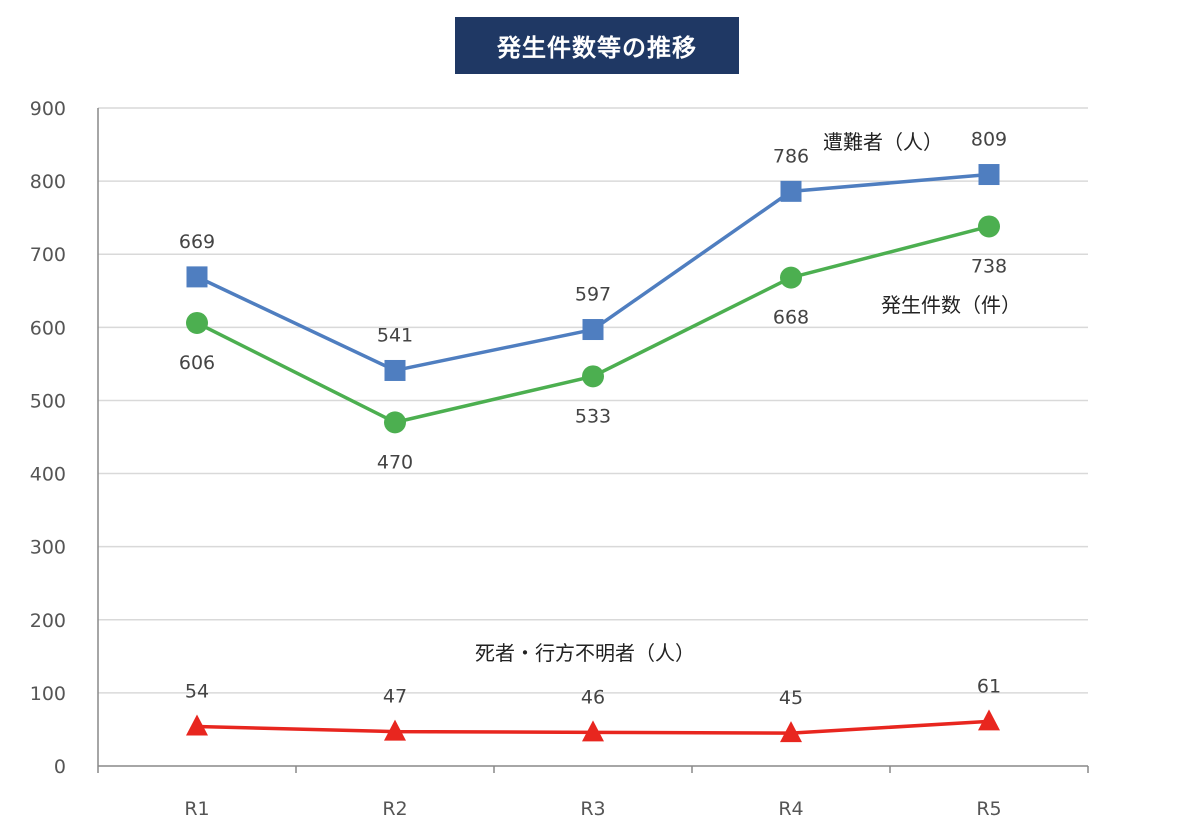  Describe the element at coordinates (60, 767) in the screenshot. I see `y-tick-label: 0` at that location.